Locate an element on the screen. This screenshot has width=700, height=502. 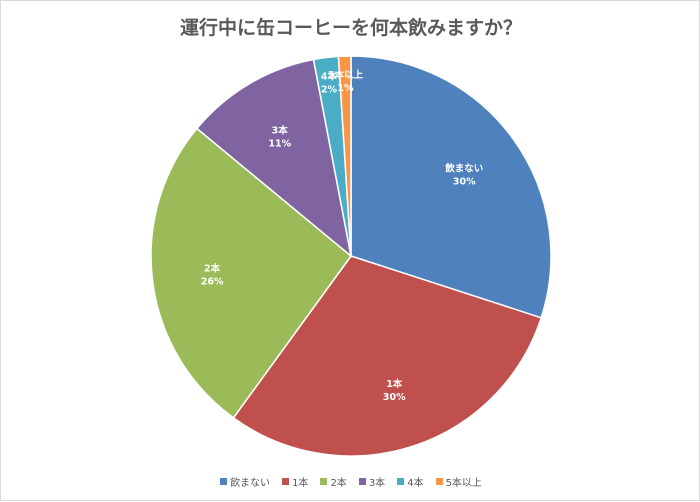
legend-label-0: 飲まない is located at coordinates (250, 483).